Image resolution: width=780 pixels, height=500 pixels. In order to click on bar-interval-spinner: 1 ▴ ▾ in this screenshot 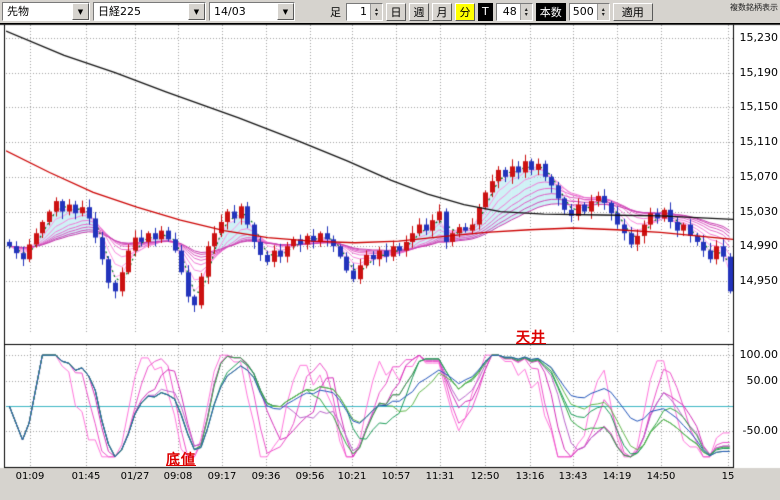, I will do `click(364, 11)`.